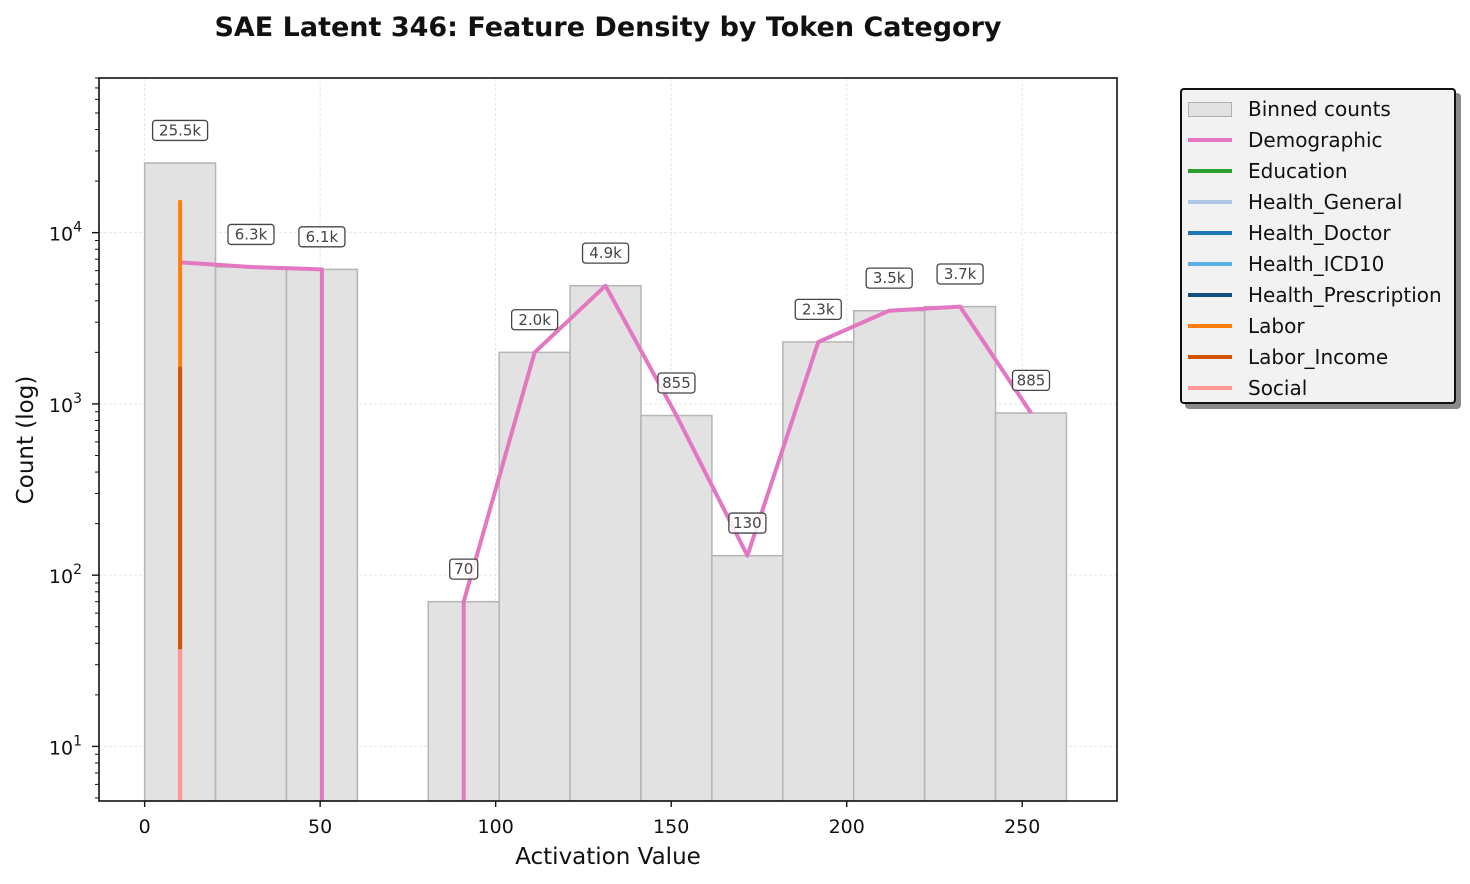  What do you see at coordinates (1298, 171) in the screenshot?
I see `legend-label: Education` at bounding box center [1298, 171].